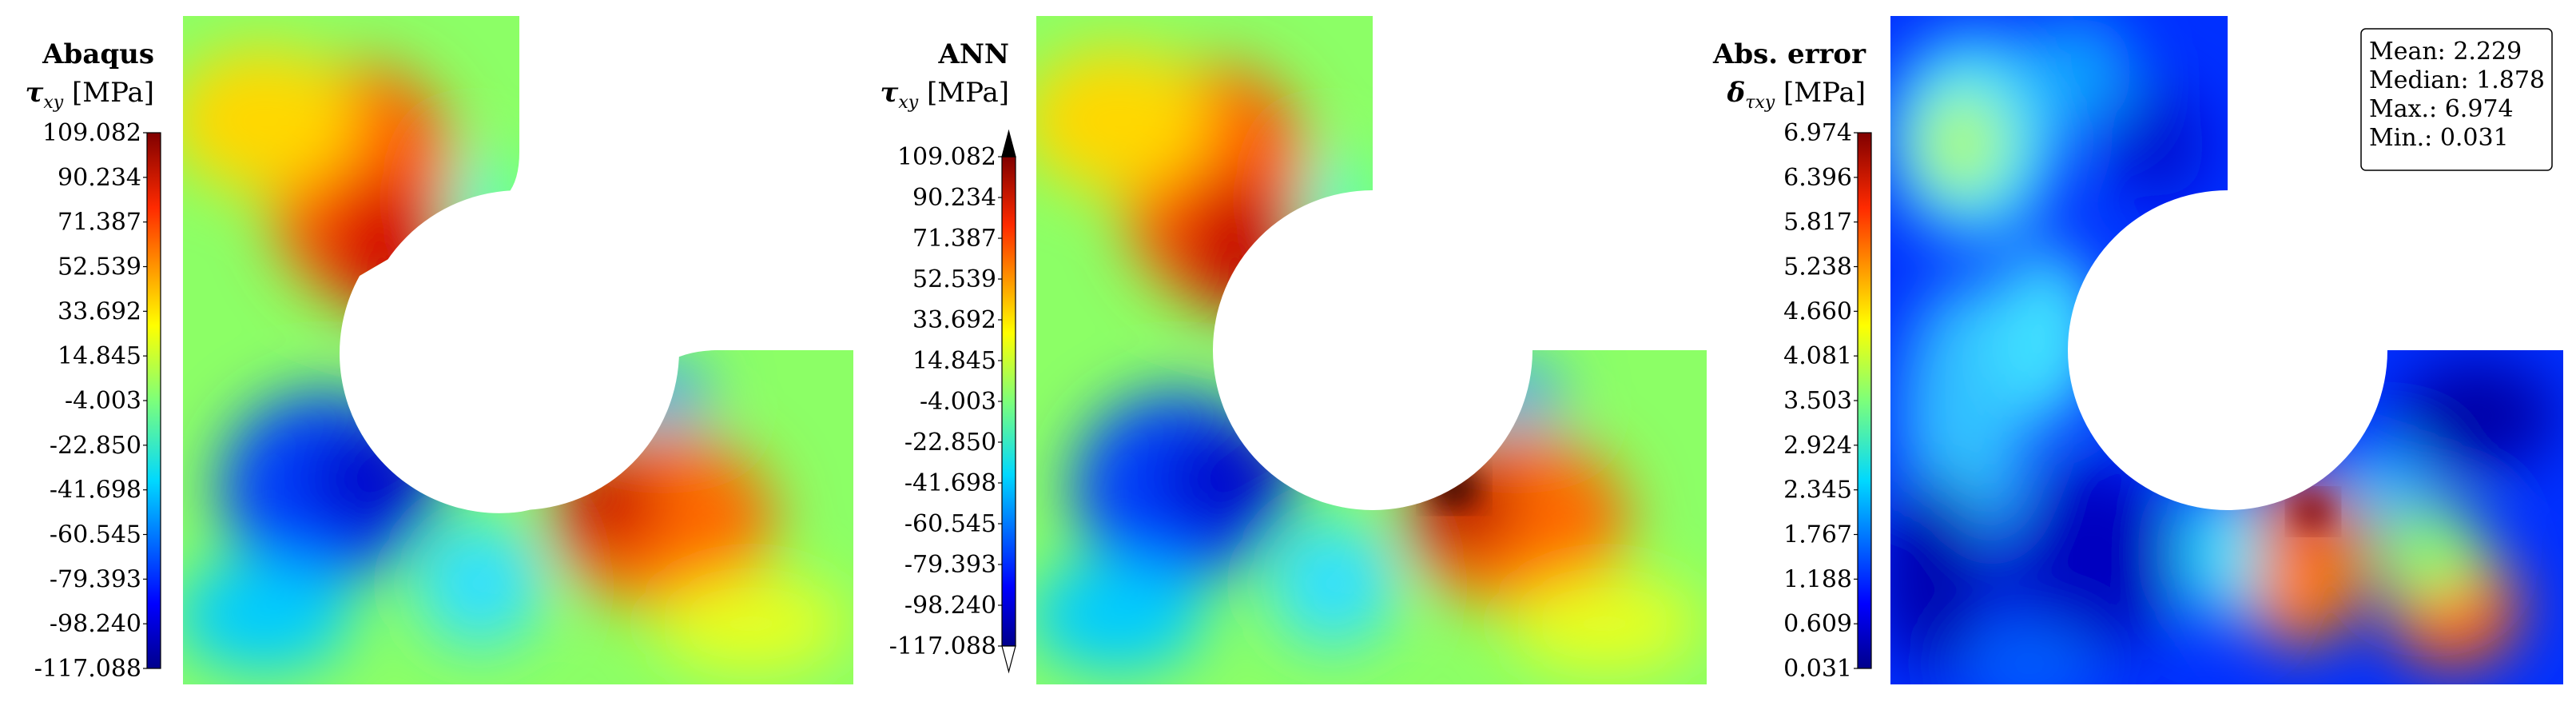 The height and width of the screenshot is (702, 2576). Describe the element at coordinates (1817, 624) in the screenshot. I see `colorbar-tick-label: 0.609` at that location.